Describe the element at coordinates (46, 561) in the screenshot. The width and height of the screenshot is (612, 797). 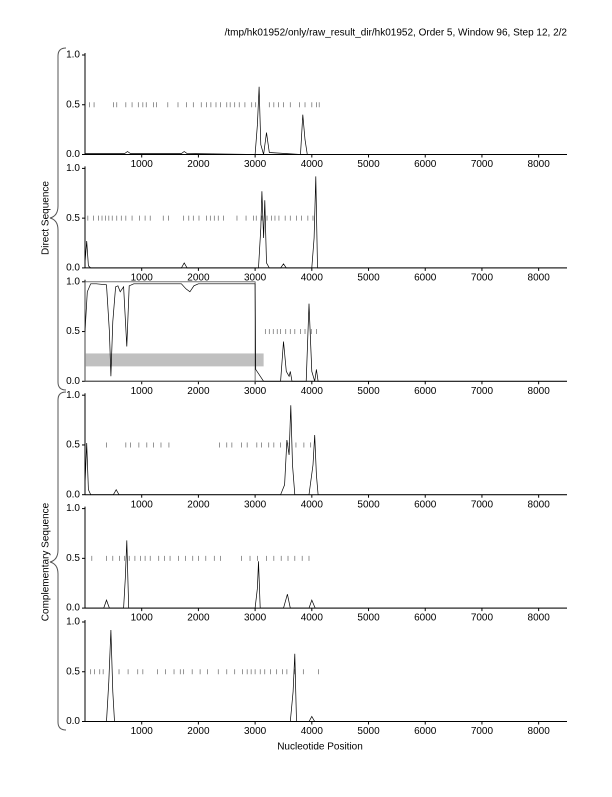
I see `group-label: Complementary Sequence` at that location.